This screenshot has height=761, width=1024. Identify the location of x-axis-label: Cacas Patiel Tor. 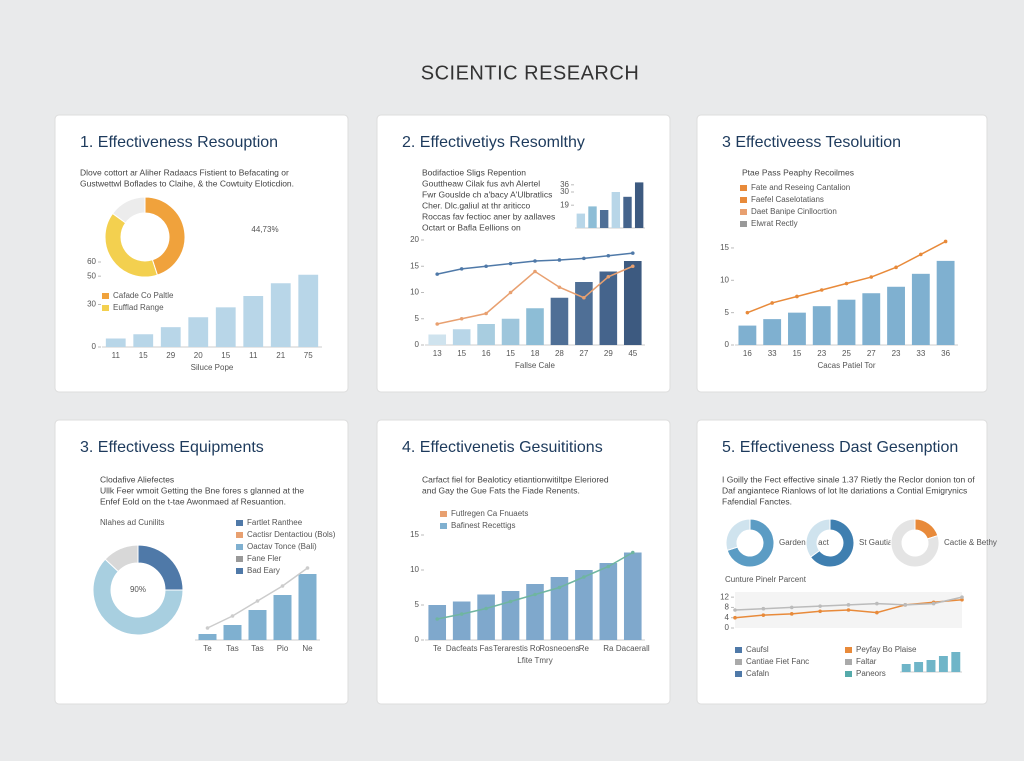
(846, 365).